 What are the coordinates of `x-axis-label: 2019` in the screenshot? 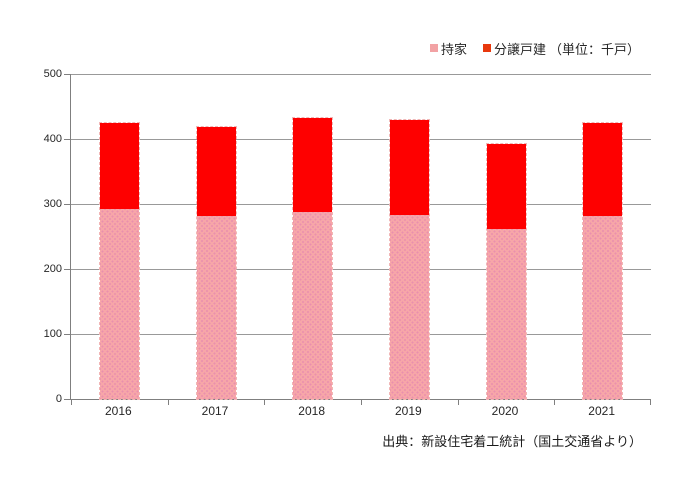 It's located at (408, 411).